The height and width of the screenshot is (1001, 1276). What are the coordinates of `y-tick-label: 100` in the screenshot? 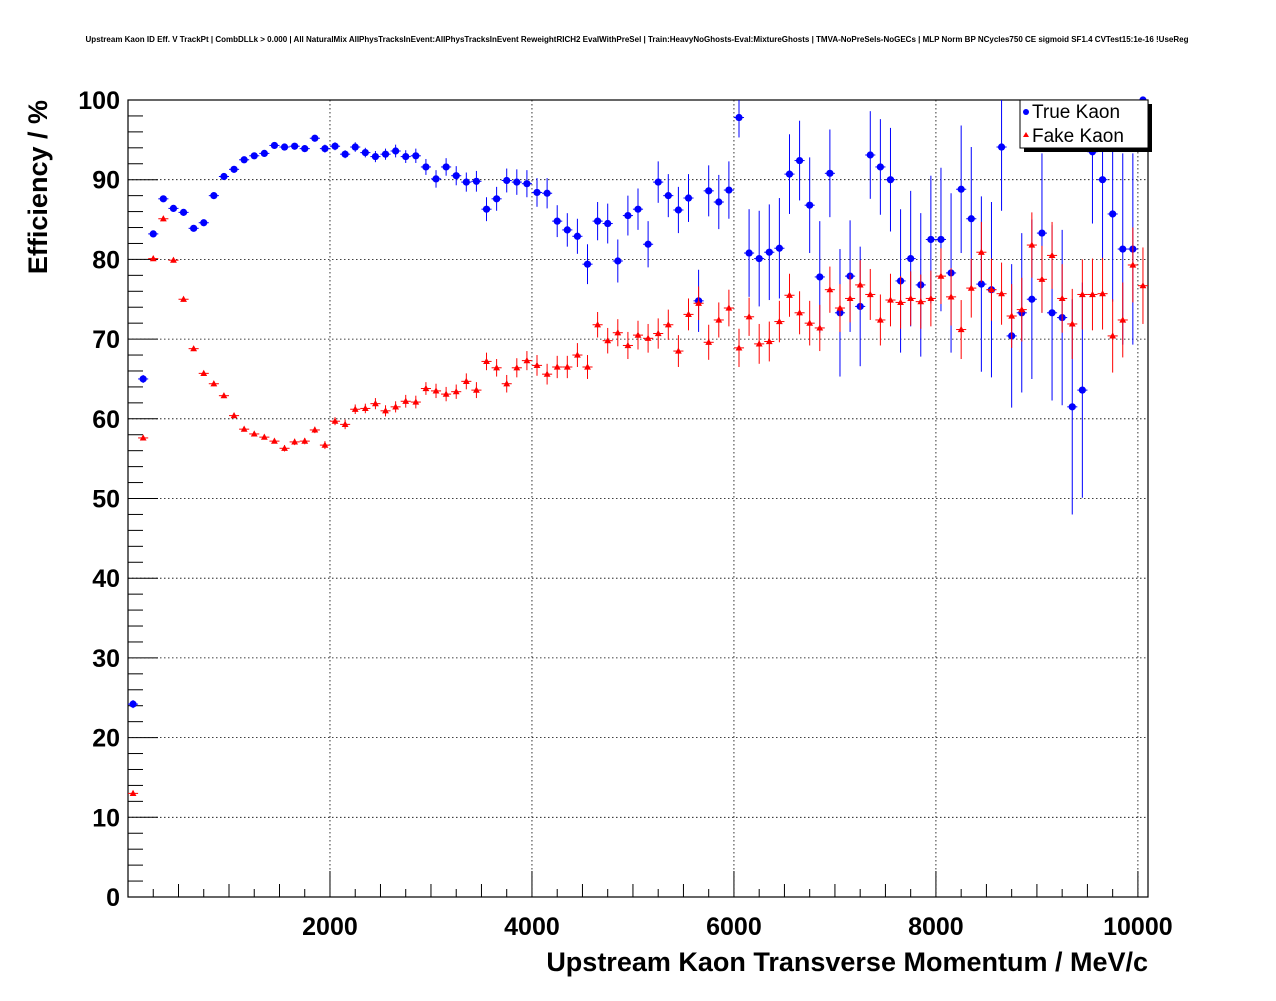 It's located at (99, 101).